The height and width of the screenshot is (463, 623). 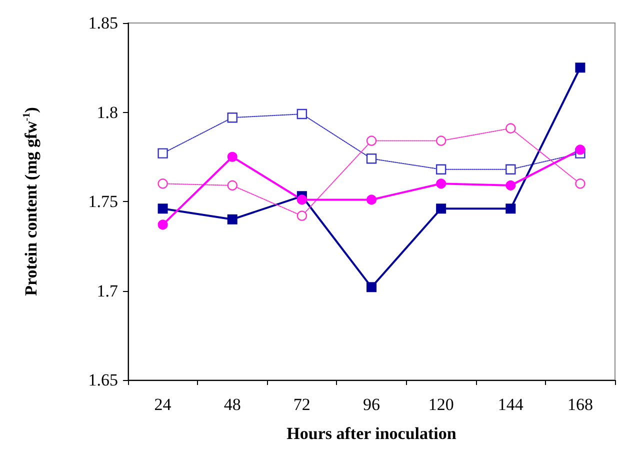 What do you see at coordinates (511, 404) in the screenshot?
I see `x-tick-label: 144` at bounding box center [511, 404].